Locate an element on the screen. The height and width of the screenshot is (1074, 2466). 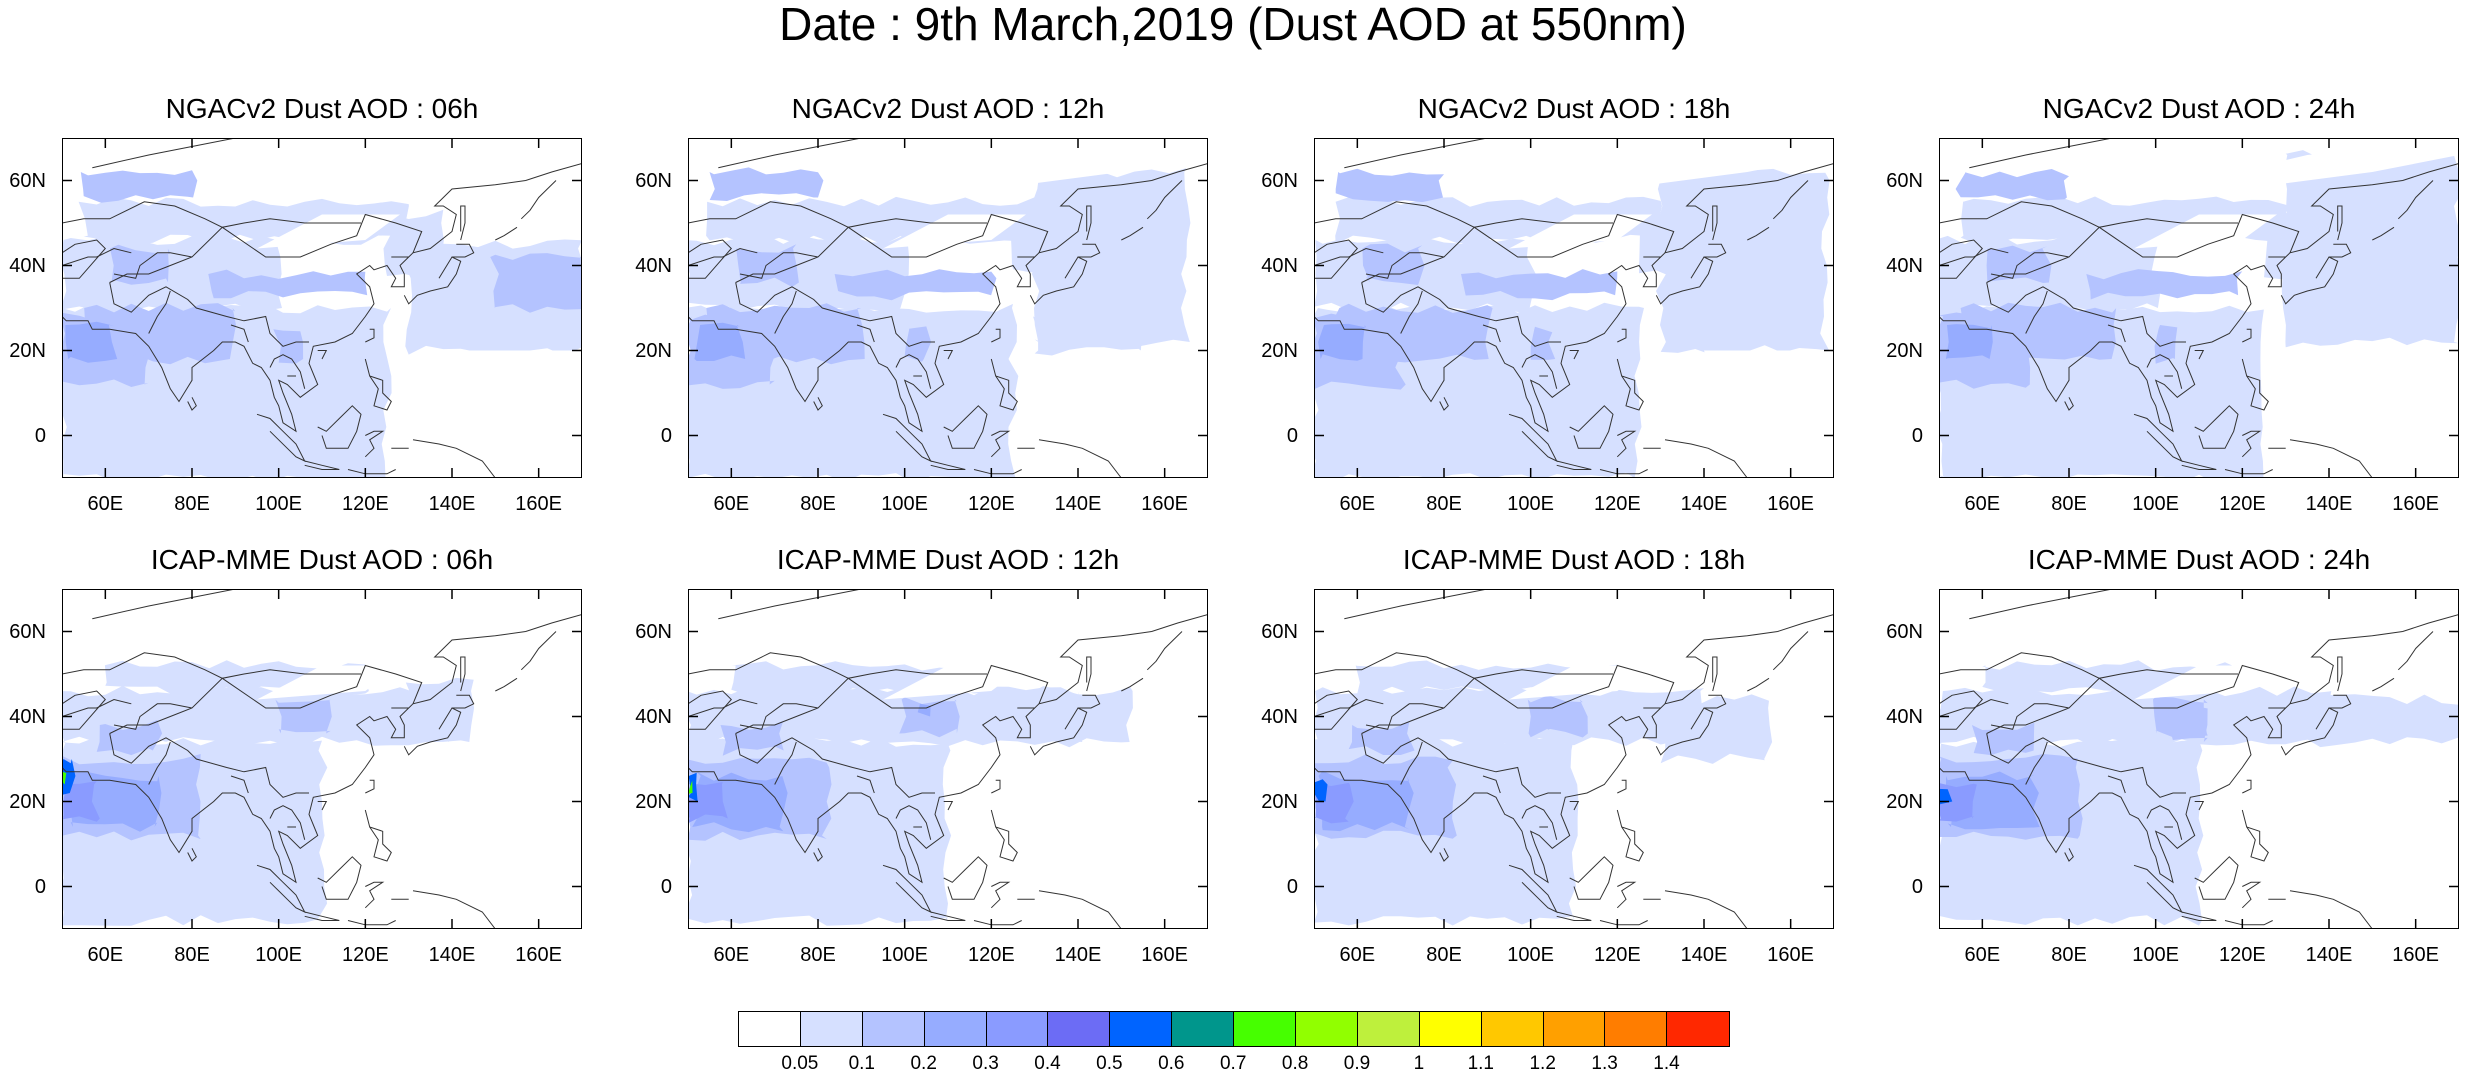
colorbar-label: 0.05 is located at coordinates (800, 1063).